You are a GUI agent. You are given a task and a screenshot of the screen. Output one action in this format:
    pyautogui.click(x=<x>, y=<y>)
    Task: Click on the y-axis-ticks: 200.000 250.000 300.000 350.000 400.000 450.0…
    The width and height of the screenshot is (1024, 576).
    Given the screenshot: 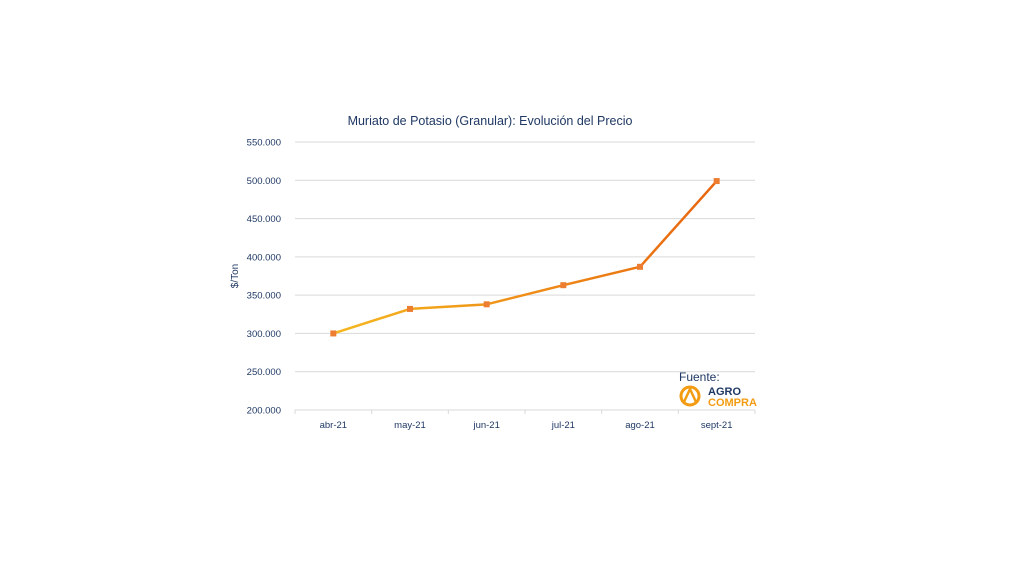 What is the action you would take?
    pyautogui.click(x=264, y=277)
    